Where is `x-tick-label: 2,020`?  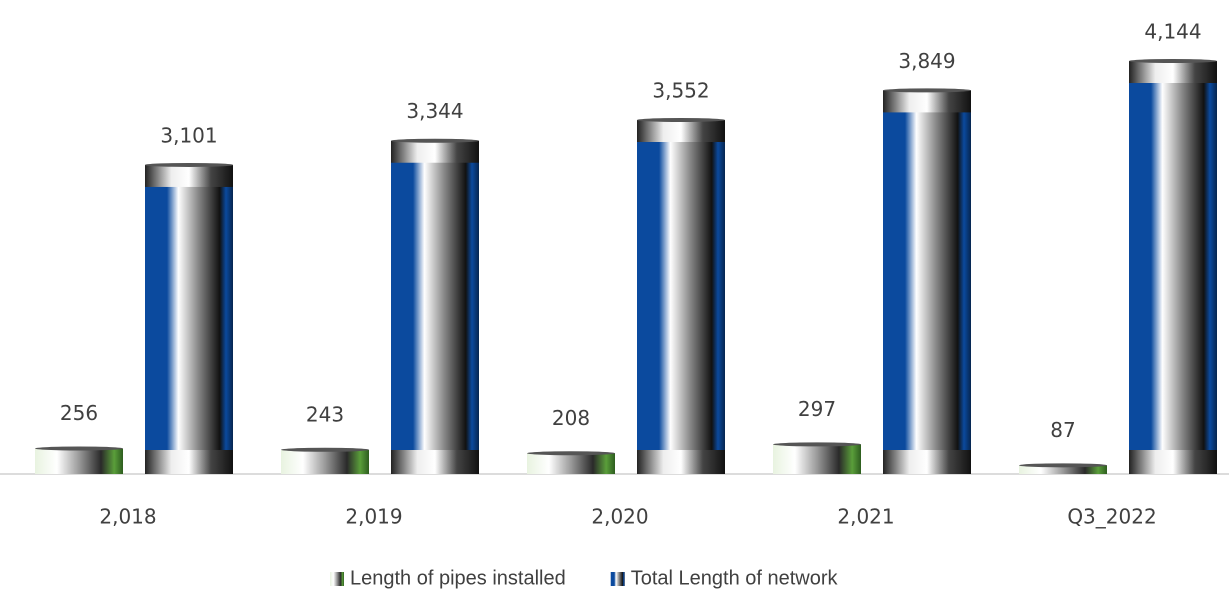
x-tick-label: 2,020 is located at coordinates (619, 517).